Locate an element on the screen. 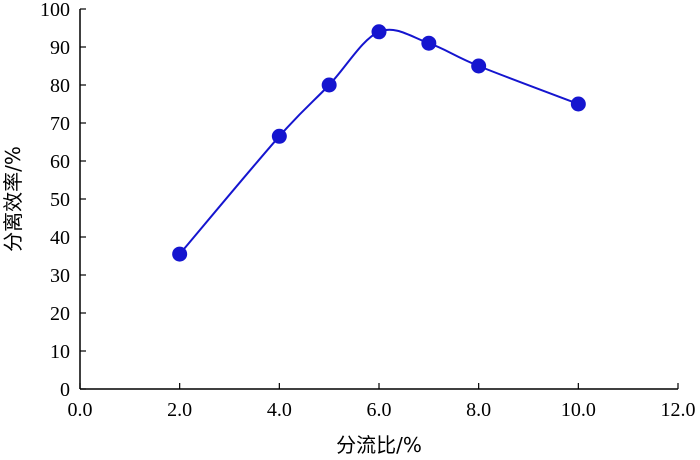 The image size is (700, 460). x-tick-label: 8.0 is located at coordinates (478, 410).